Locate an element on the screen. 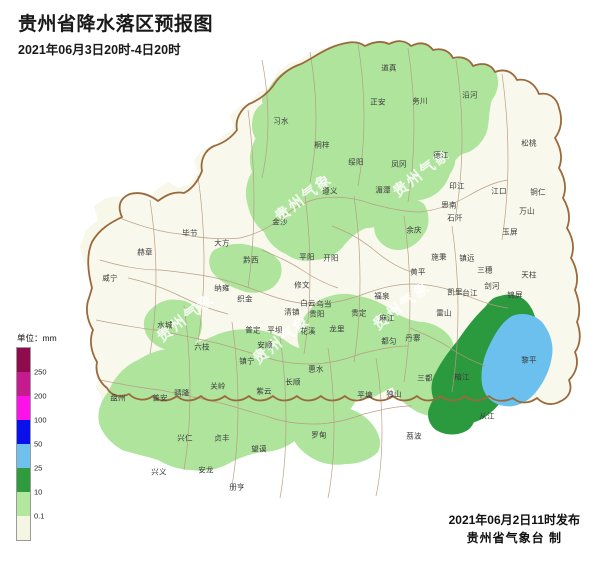 The image size is (600, 561). legend-color-bar is located at coordinates (23, 444).